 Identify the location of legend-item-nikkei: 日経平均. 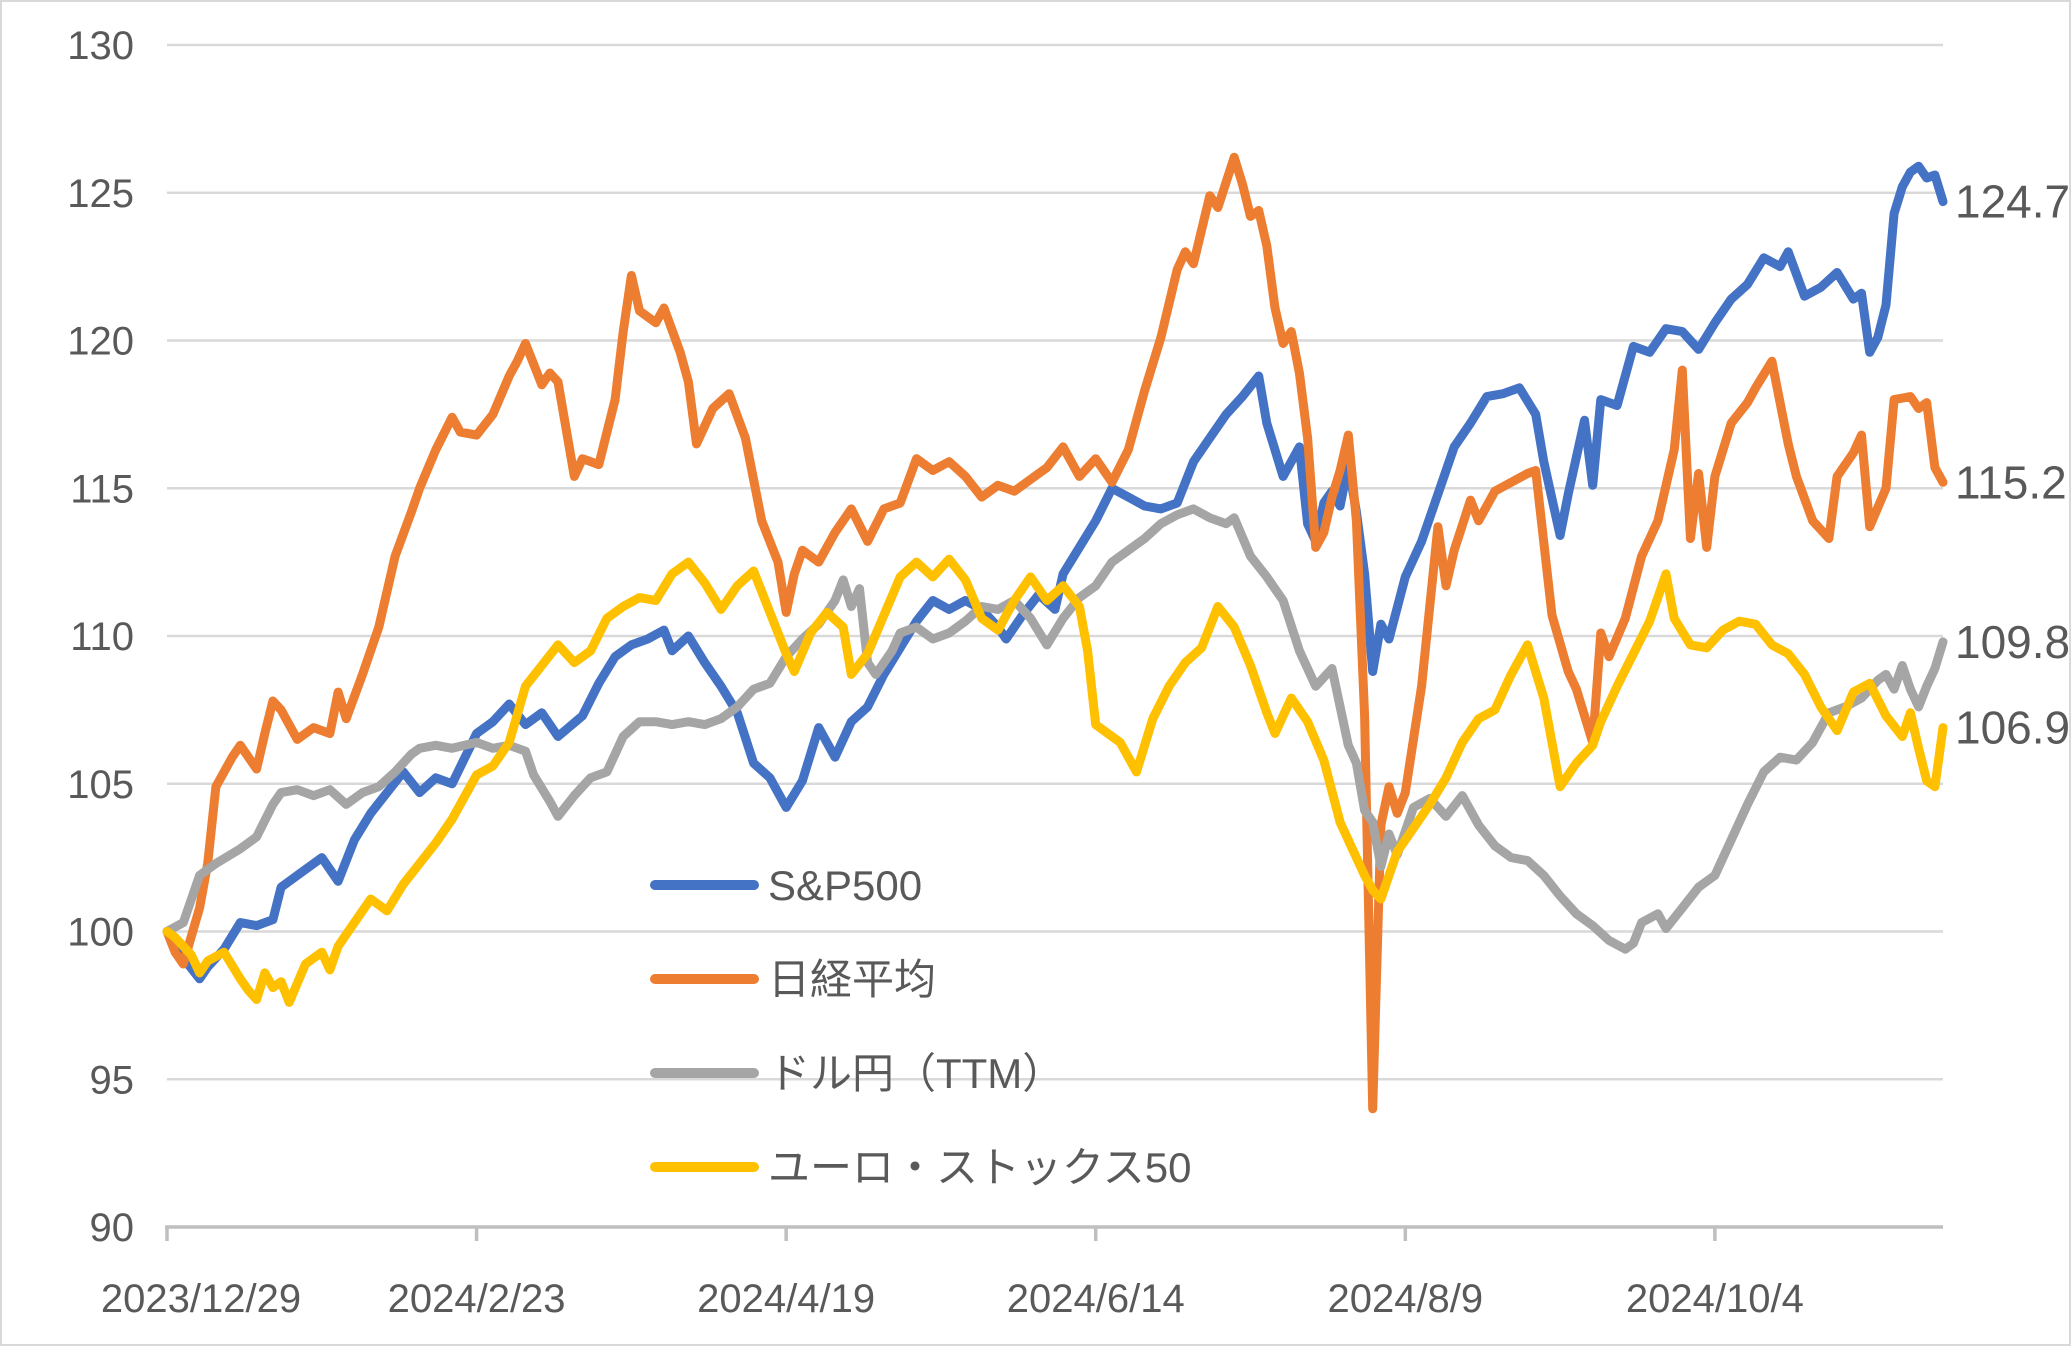
(793, 979).